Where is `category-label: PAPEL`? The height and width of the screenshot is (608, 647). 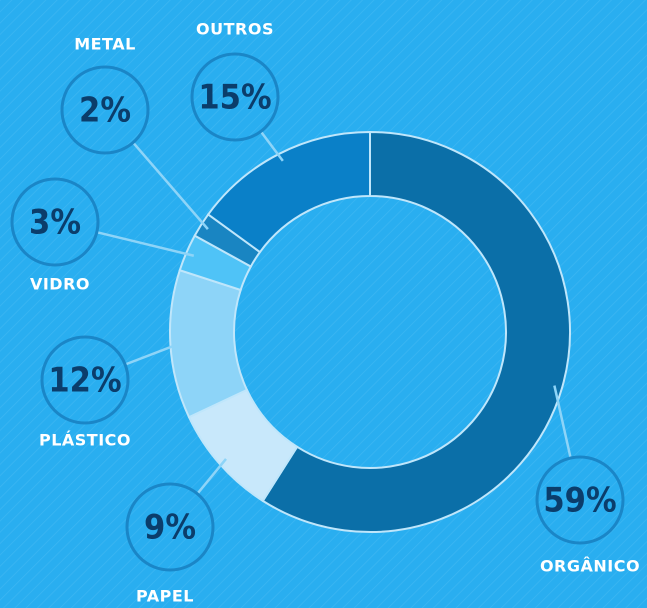
category-label: PAPEL is located at coordinates (165, 596).